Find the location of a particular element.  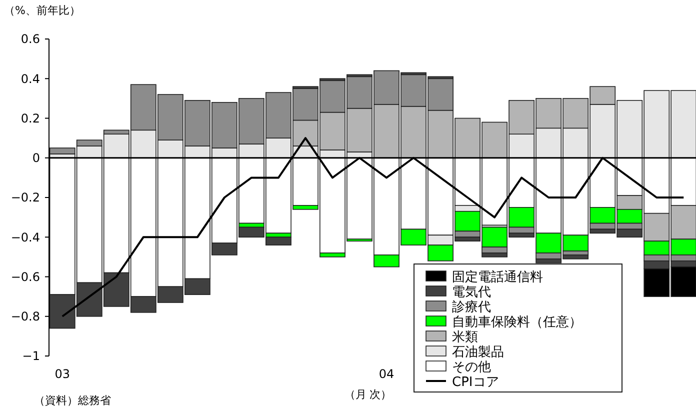

x-tick-label: 03 is located at coordinates (62, 374).